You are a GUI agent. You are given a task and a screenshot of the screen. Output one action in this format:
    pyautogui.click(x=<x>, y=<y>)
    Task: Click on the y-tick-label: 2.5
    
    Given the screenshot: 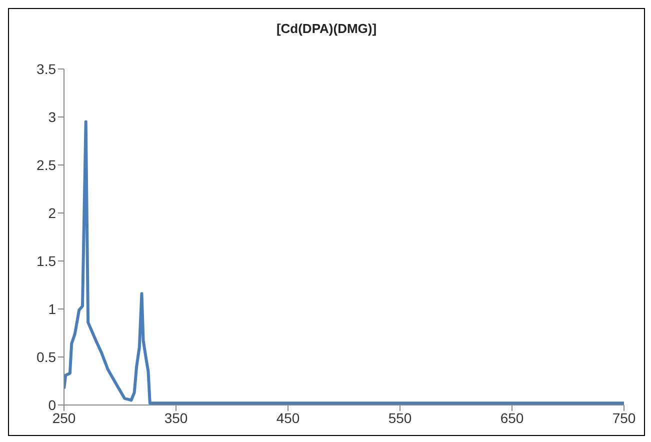 What is the action you would take?
    pyautogui.click(x=46, y=164)
    